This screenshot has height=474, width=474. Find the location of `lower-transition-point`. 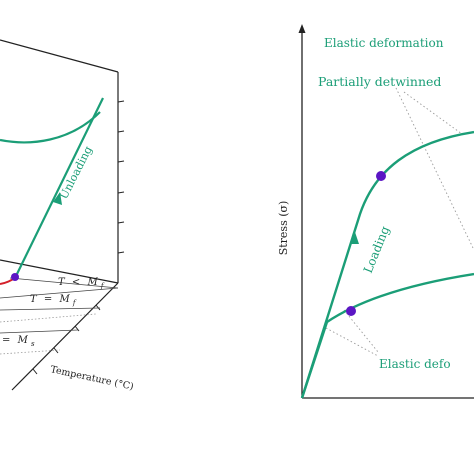

lower-transition-point is located at coordinates (351, 311).